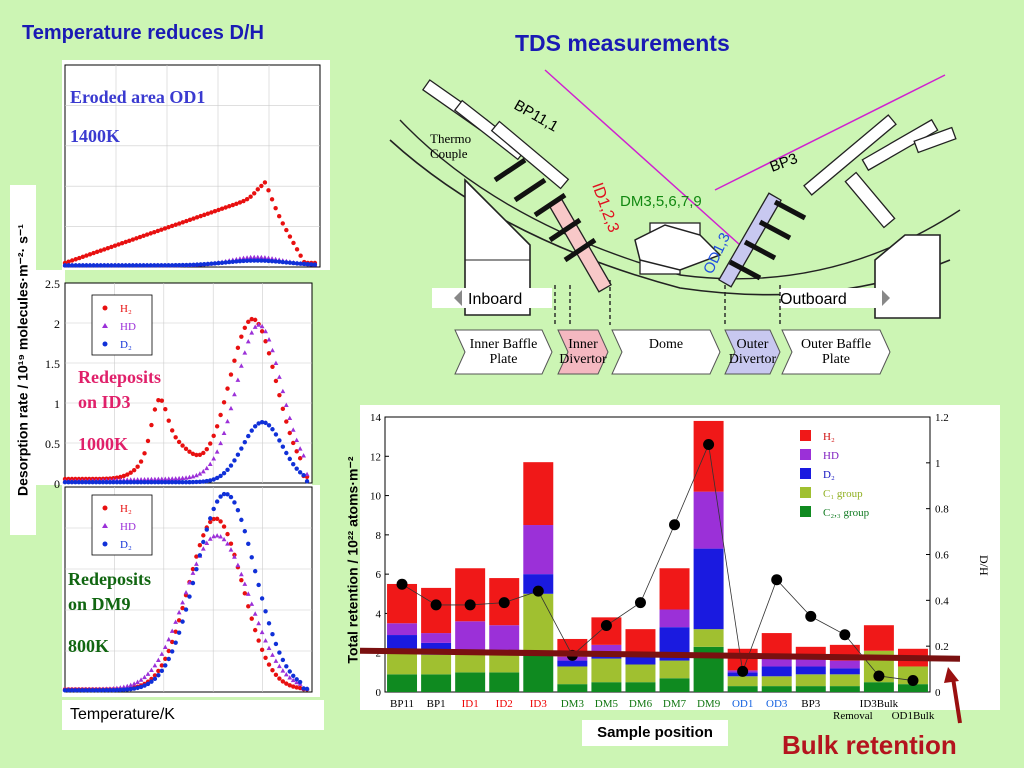  What do you see at coordinates (126, 345) in the screenshot?
I see `tds-legend-label: D₂` at bounding box center [126, 345].